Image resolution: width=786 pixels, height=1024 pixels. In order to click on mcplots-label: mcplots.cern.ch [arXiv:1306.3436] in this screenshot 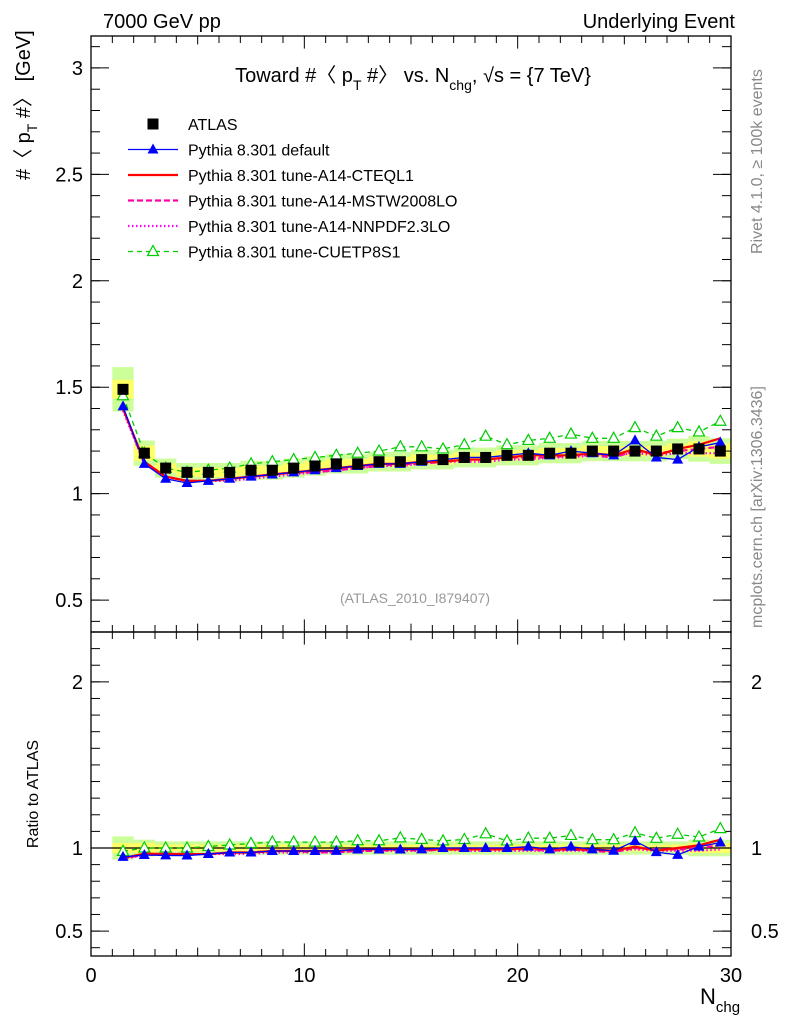, I will do `click(757, 507)`.